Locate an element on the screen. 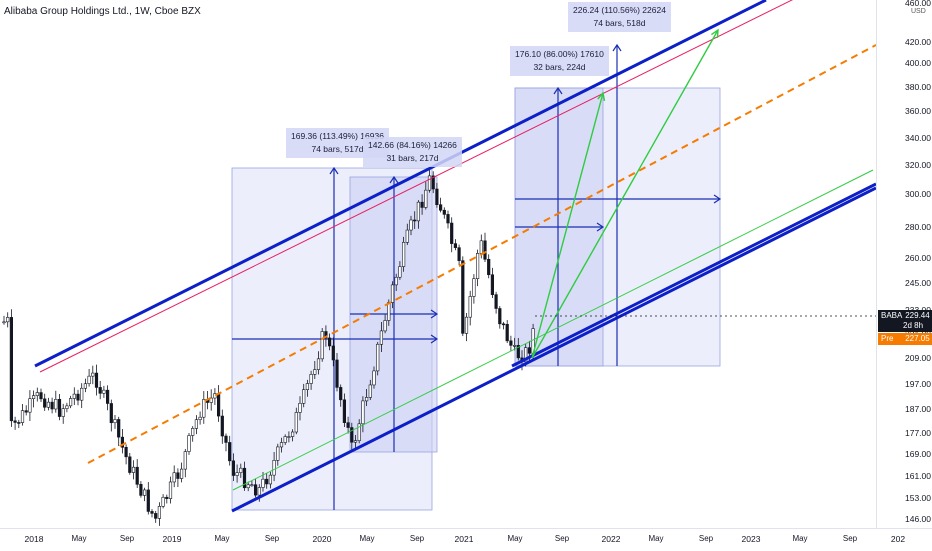  measure-1-change: 169.36 (113.49%) 16936 is located at coordinates (337, 136).